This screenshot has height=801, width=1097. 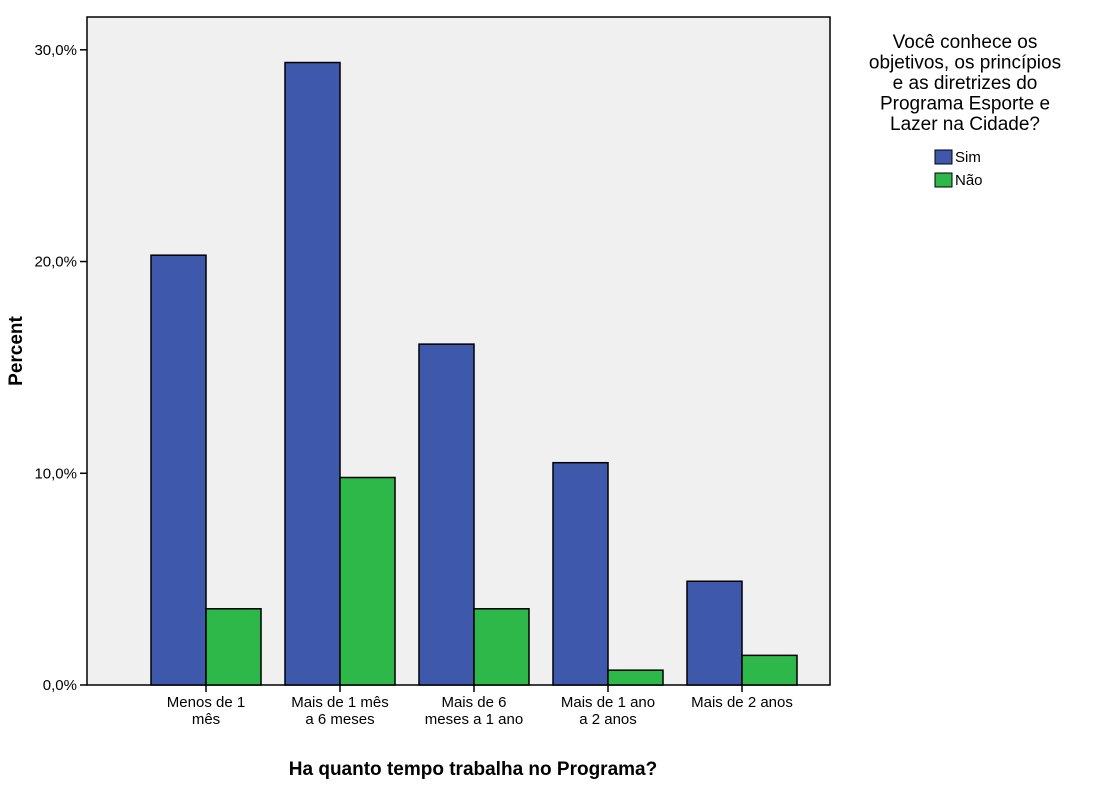 I want to click on legend-title-line: objetivos, os princípios, so click(x=965, y=63).